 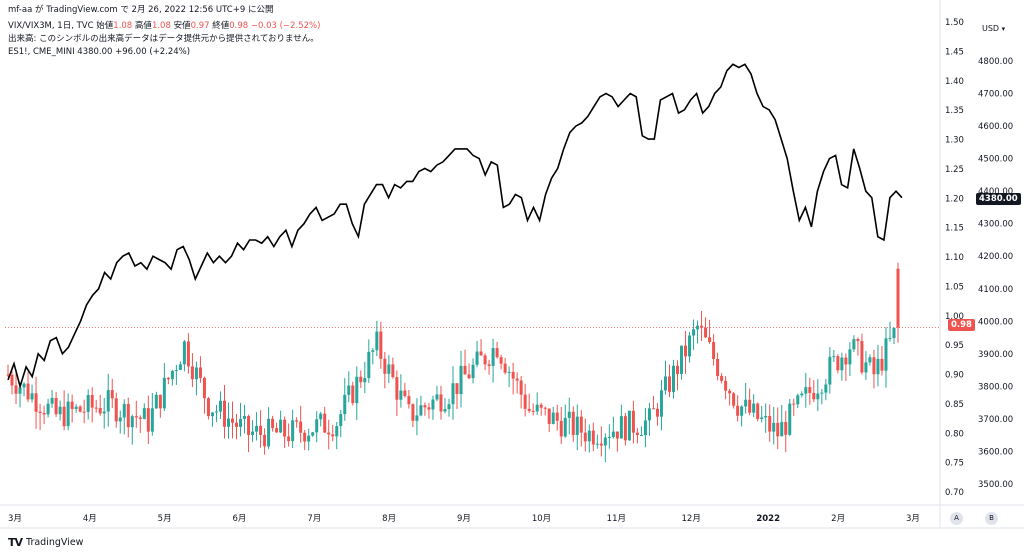 I want to click on axis-b-button: B, so click(x=991, y=518).